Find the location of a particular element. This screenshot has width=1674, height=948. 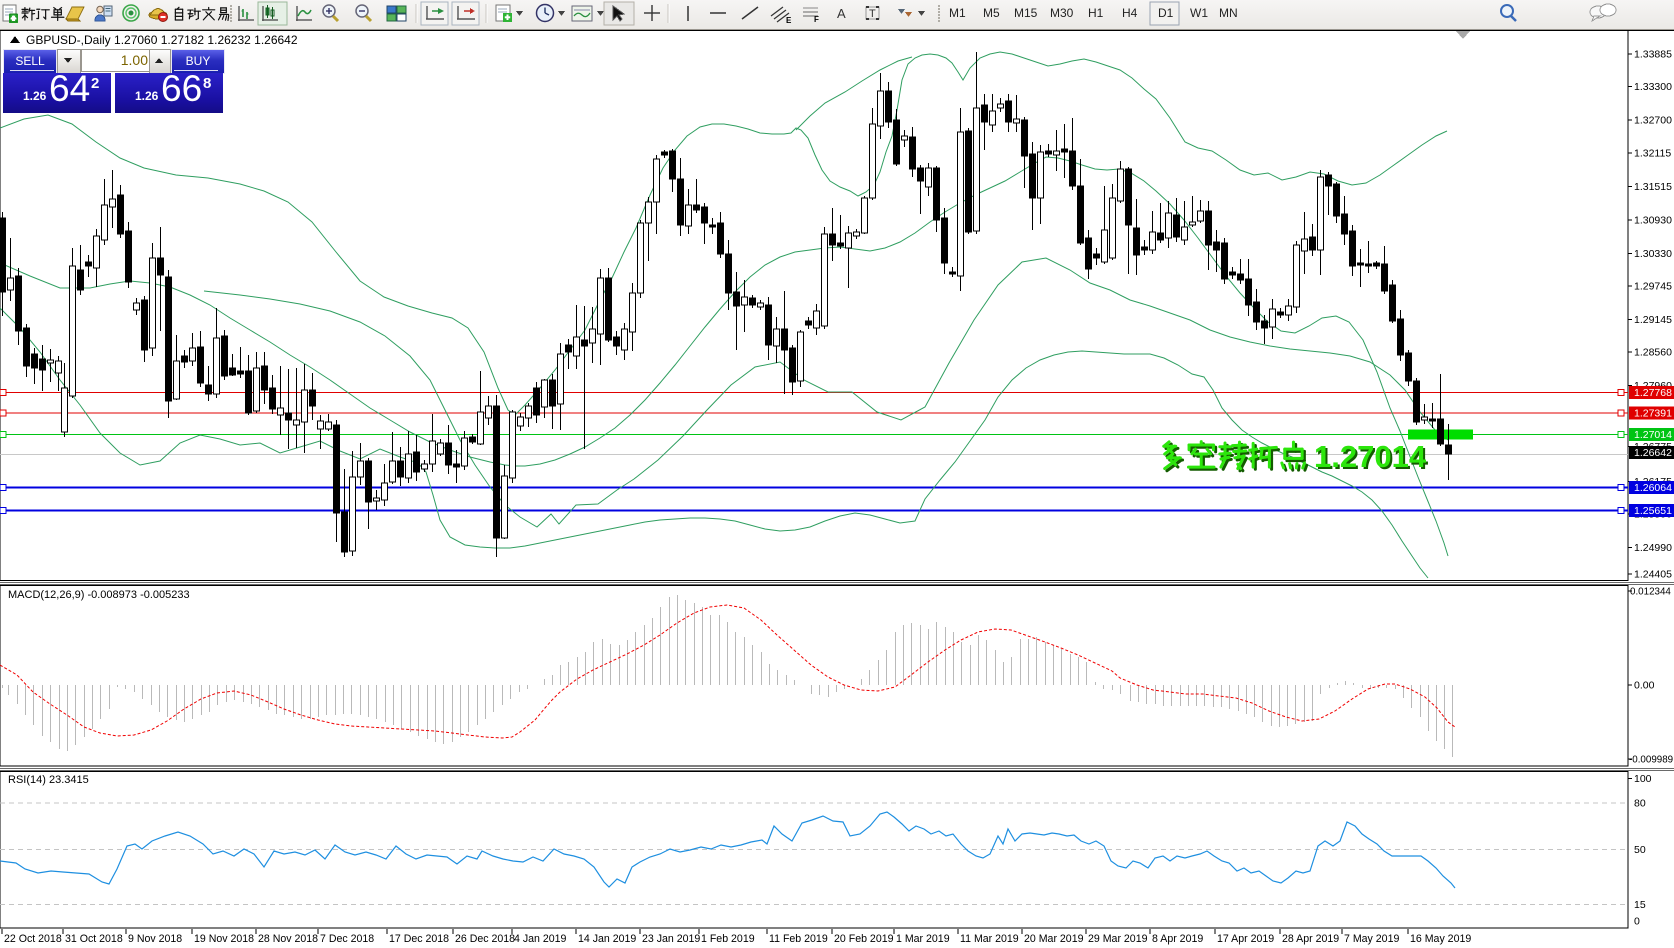

svg-text: E is located at coordinates (789, 20).